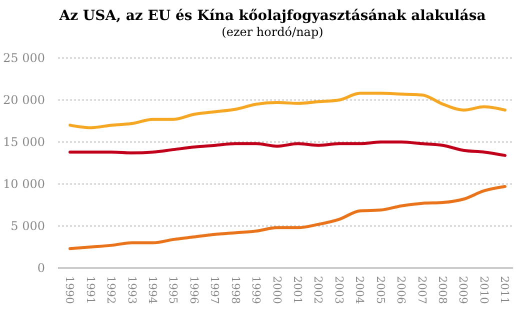  What do you see at coordinates (41, 268) in the screenshot?
I see `y-tick-label: 0` at bounding box center [41, 268].